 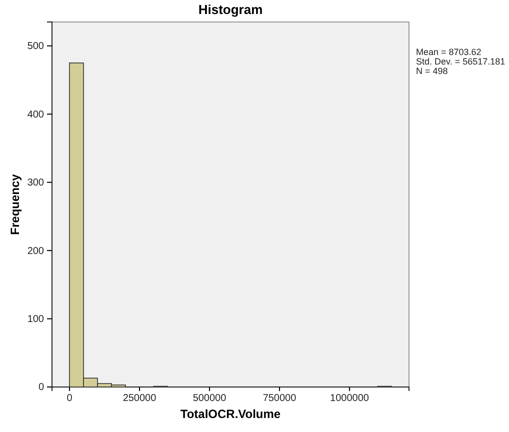 What do you see at coordinates (41, 388) in the screenshot?
I see `y-tick-label: 0` at bounding box center [41, 388].